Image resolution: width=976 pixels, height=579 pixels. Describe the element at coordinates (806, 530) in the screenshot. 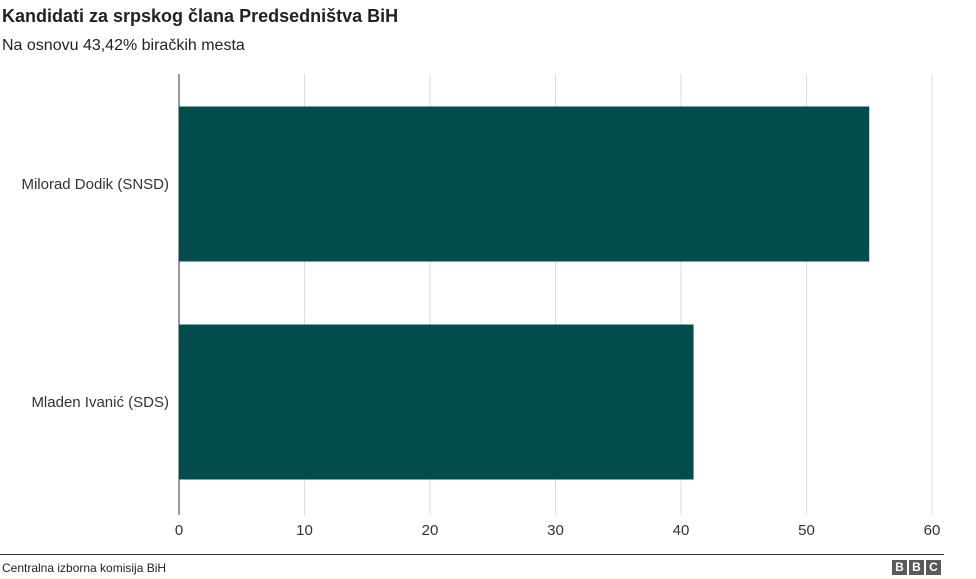

I see `x-tick-label: 50` at that location.